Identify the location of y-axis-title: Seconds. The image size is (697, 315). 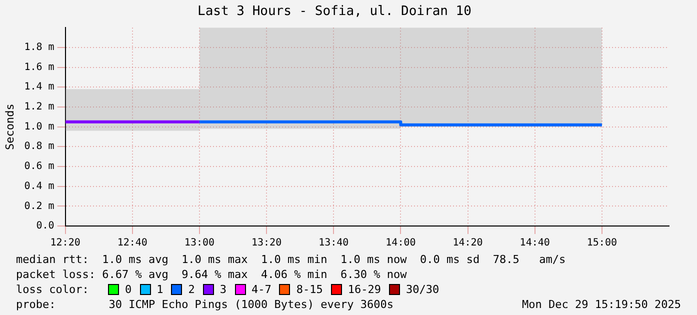
(9, 127).